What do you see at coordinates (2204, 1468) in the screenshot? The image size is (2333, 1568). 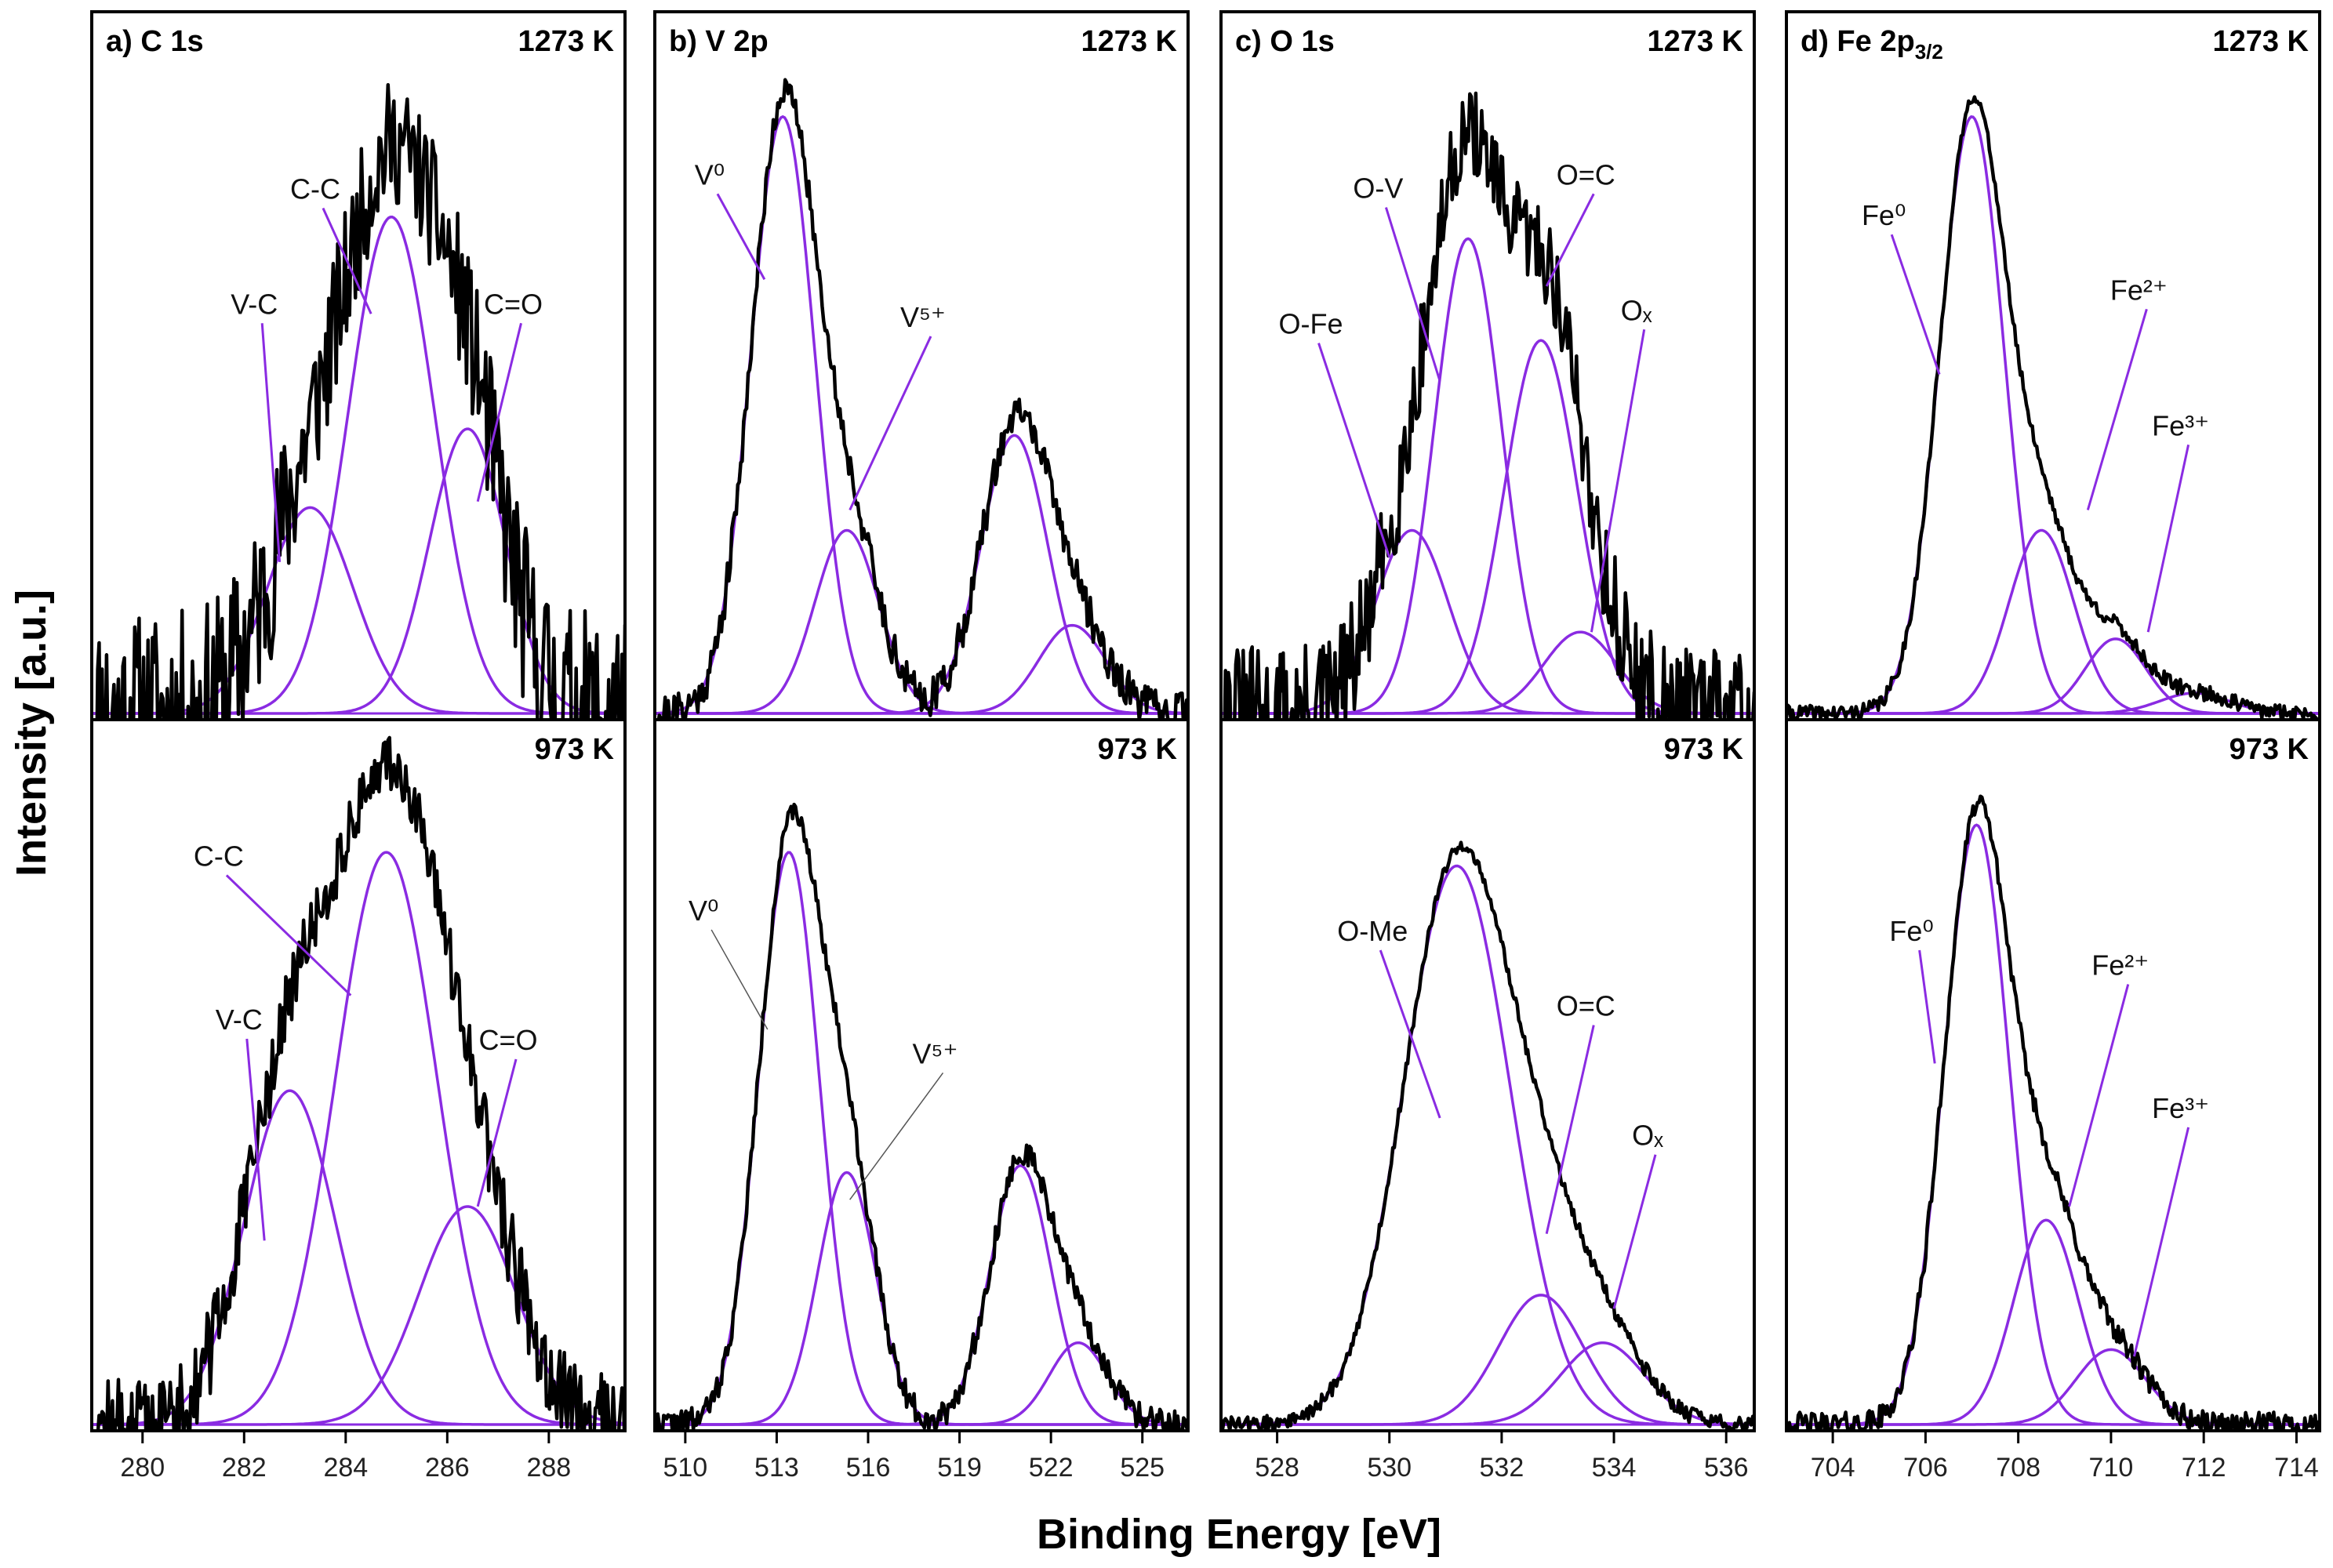 I see `x-tick-label: 712` at bounding box center [2204, 1468].